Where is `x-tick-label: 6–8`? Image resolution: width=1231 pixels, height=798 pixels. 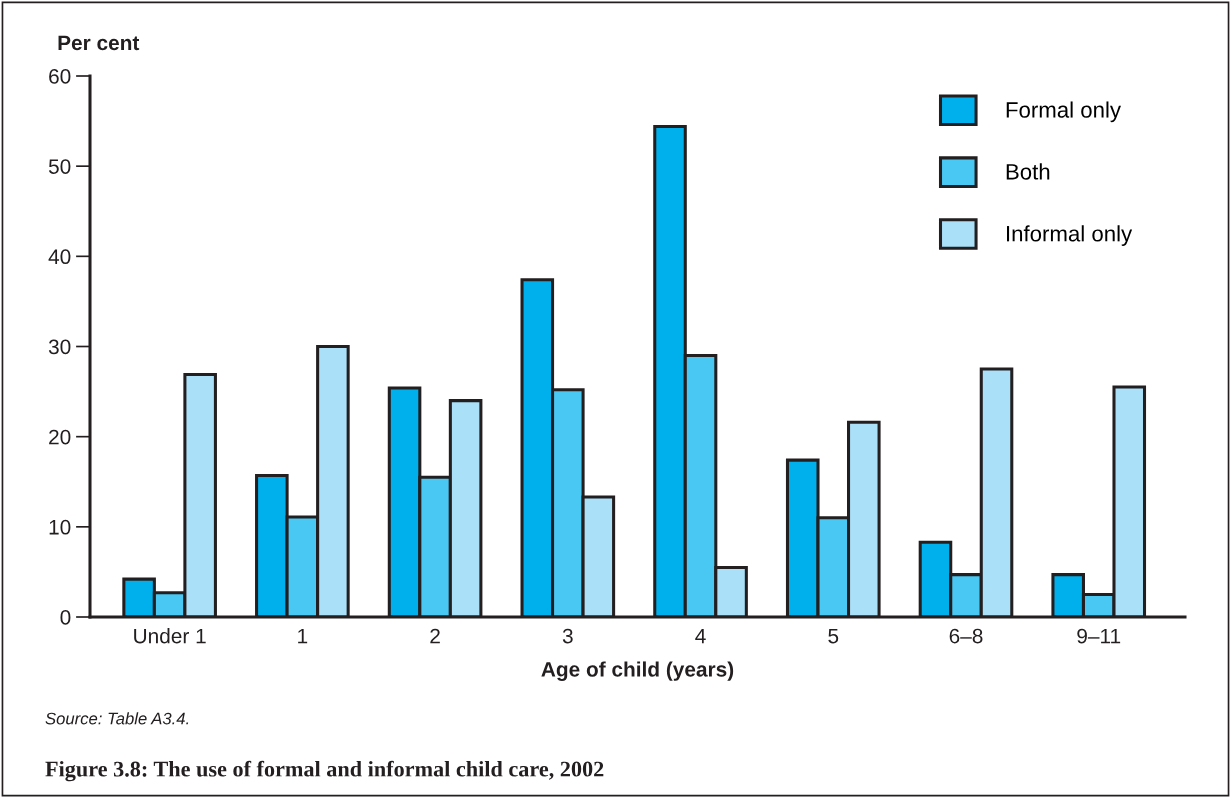 x-tick-label: 6–8 is located at coordinates (966, 636).